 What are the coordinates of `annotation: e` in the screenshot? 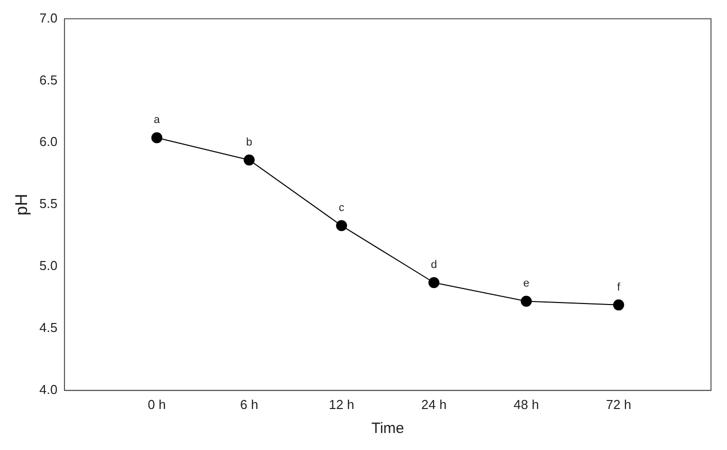 It's located at (526, 284).